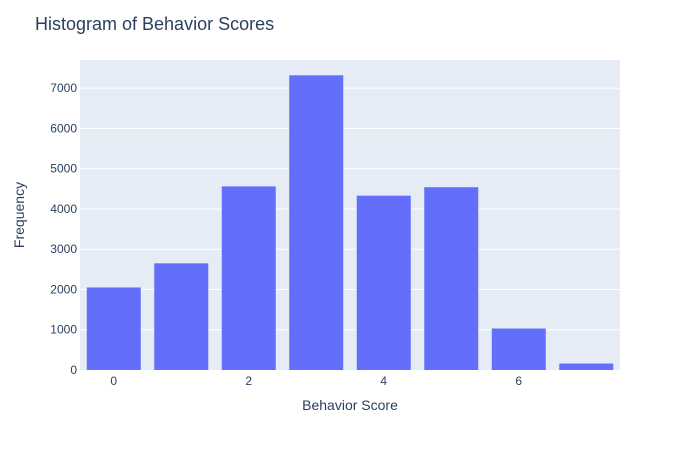 Image resolution: width=700 pixels, height=450 pixels. What do you see at coordinates (63, 249) in the screenshot?
I see `y-tick-label: 3000` at bounding box center [63, 249].